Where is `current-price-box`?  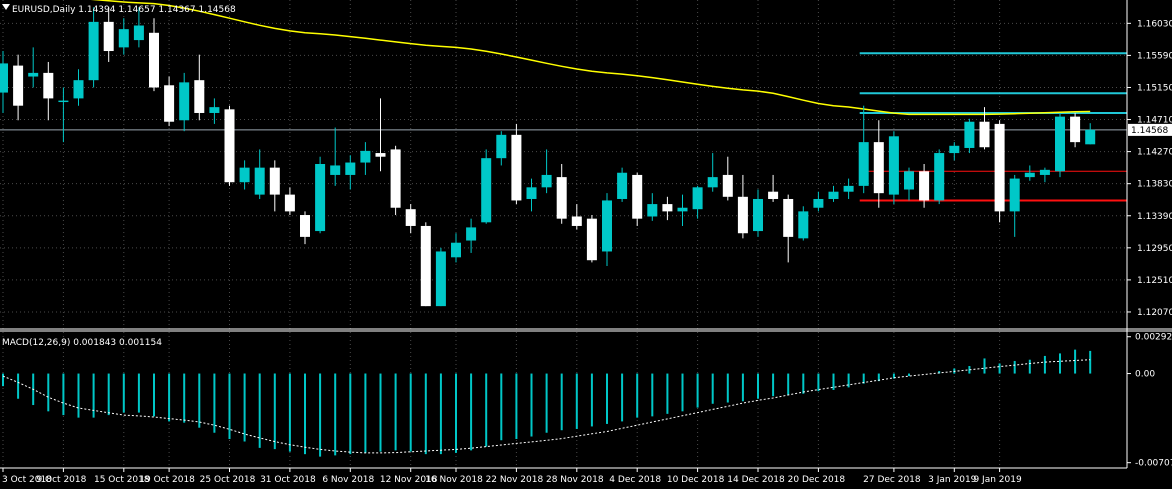
current-price-box is located at coordinates (1150, 129).